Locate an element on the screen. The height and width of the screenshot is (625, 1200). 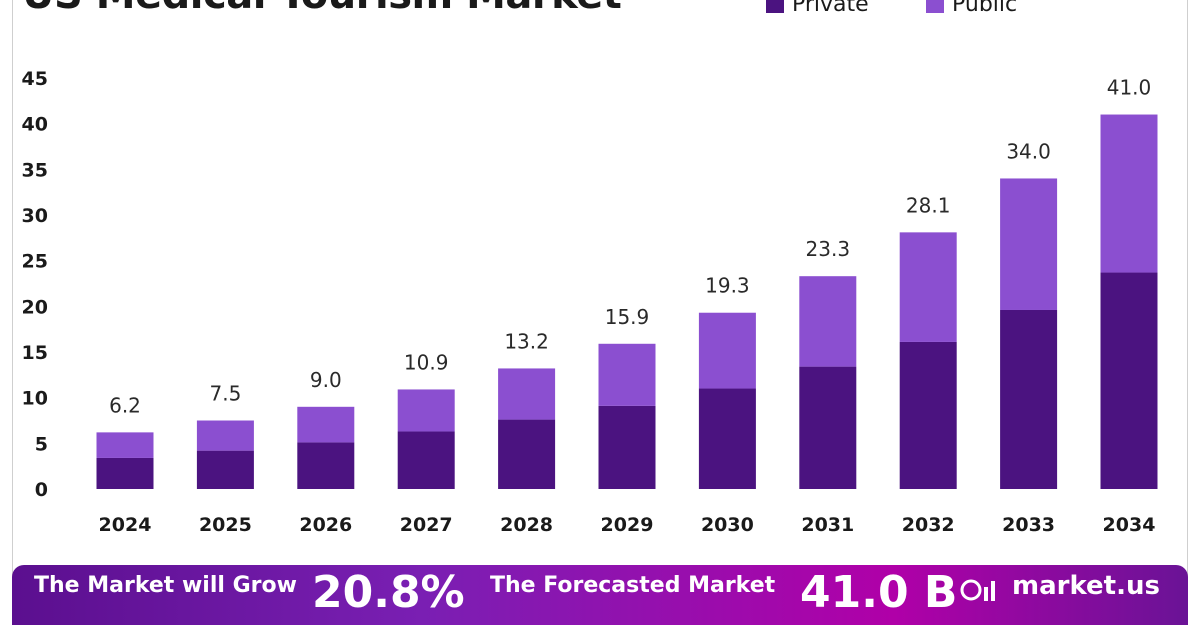
chart-title: US Medical Tourism Market is located at coordinates (322, 9).